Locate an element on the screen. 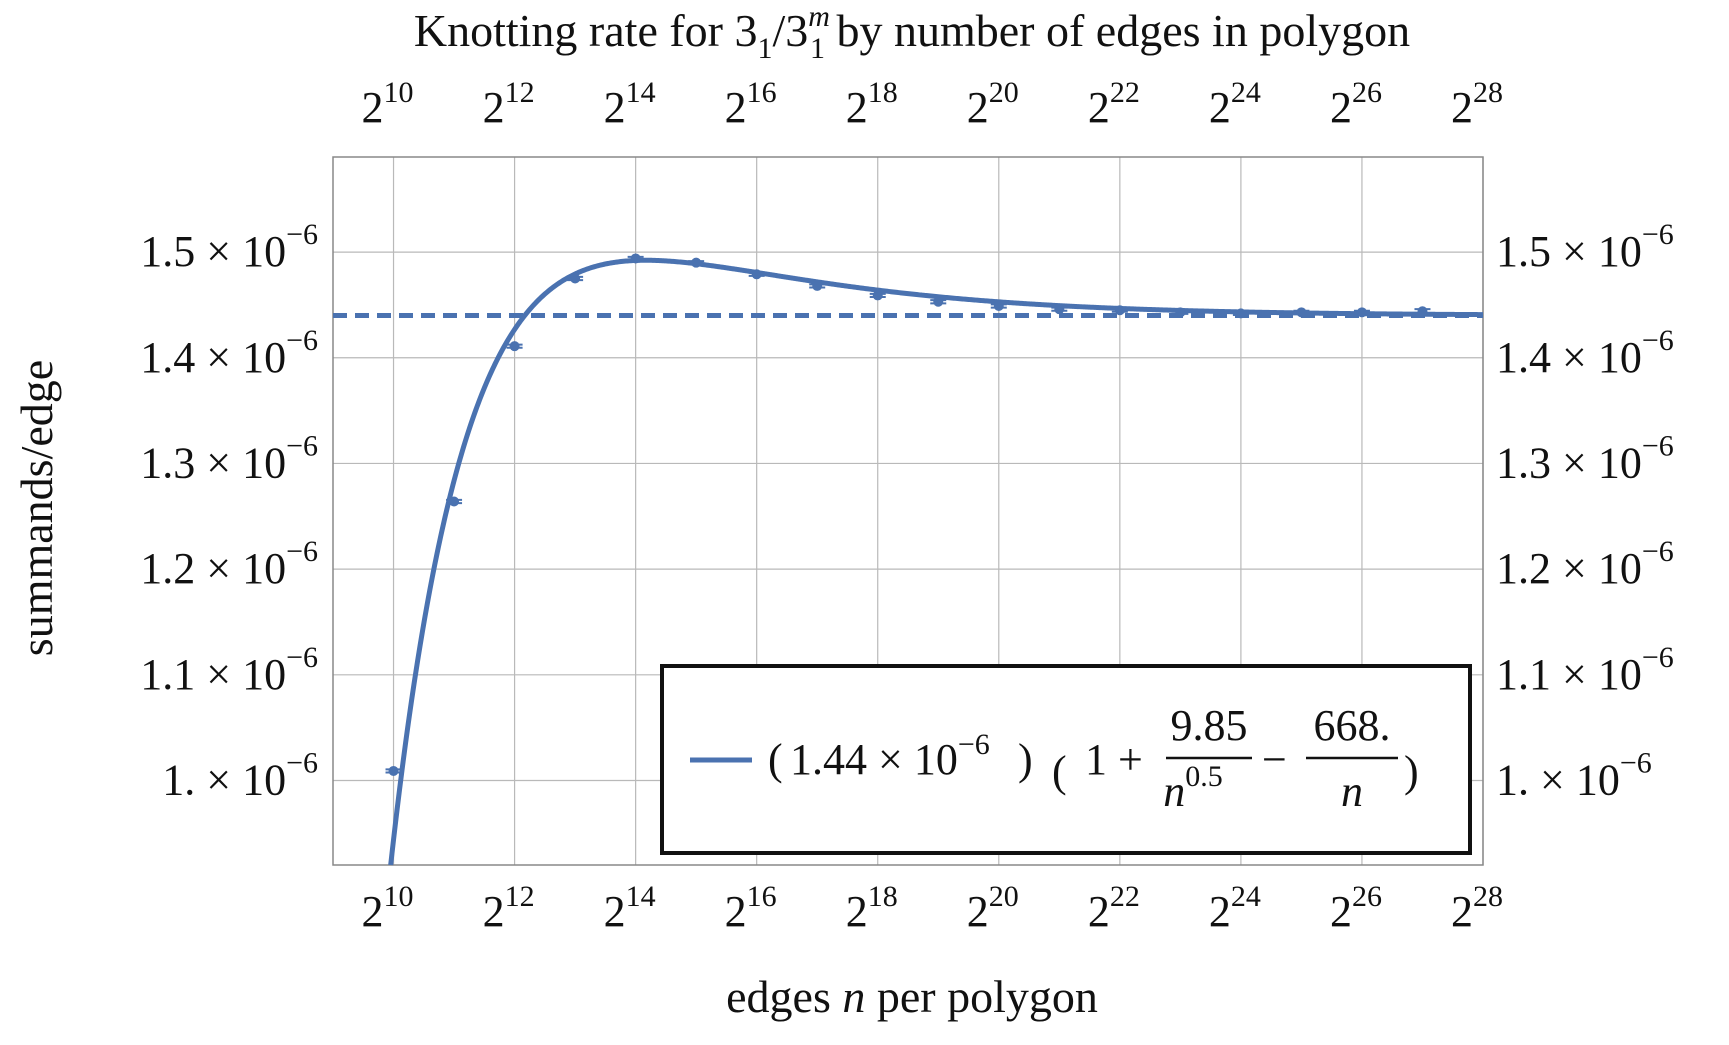 This screenshot has width=1729, height=1045. legend-close-paren-1: ) is located at coordinates (1025, 759).